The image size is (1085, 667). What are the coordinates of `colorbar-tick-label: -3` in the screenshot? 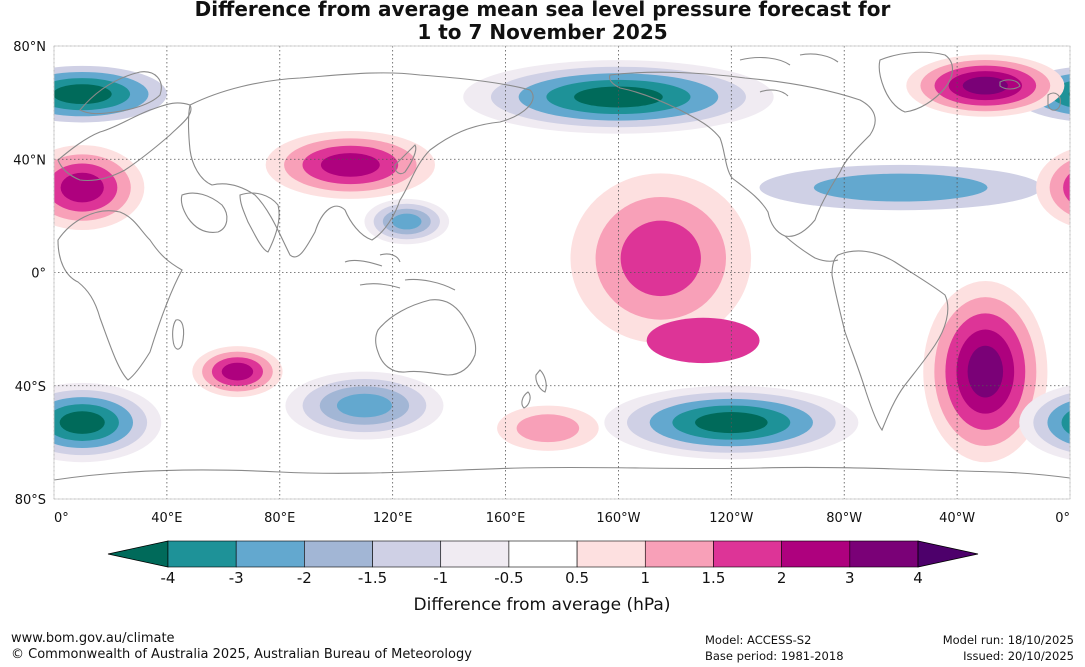 It's located at (236, 578).